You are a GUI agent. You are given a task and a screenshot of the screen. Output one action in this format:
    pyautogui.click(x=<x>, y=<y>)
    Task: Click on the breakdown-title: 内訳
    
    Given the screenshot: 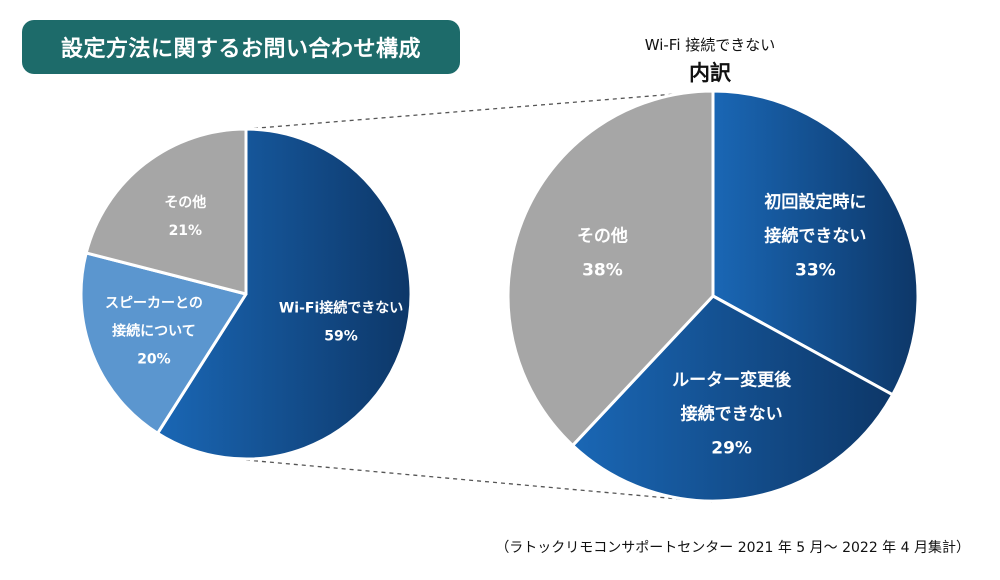 What is the action you would take?
    pyautogui.click(x=710, y=73)
    